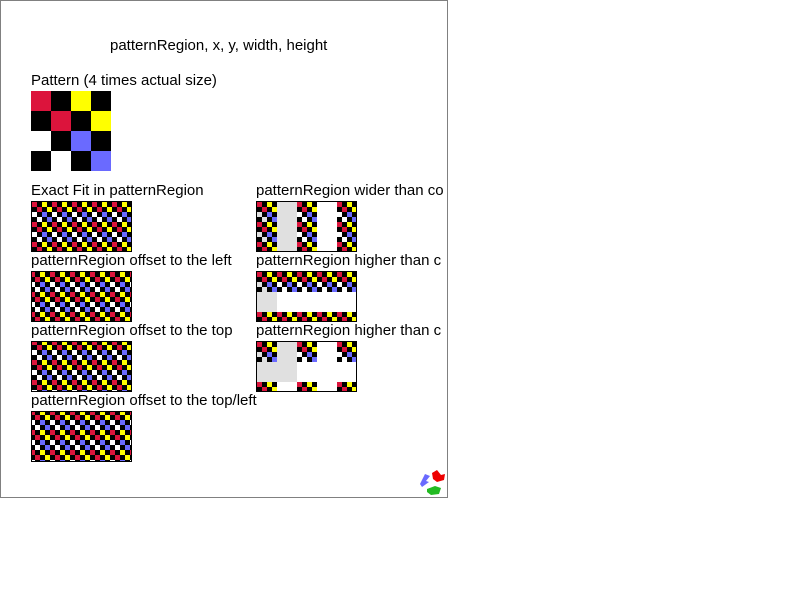 The height and width of the screenshot is (600, 800). Describe the element at coordinates (306, 226) in the screenshot. I see `example-wider-svg` at that location.